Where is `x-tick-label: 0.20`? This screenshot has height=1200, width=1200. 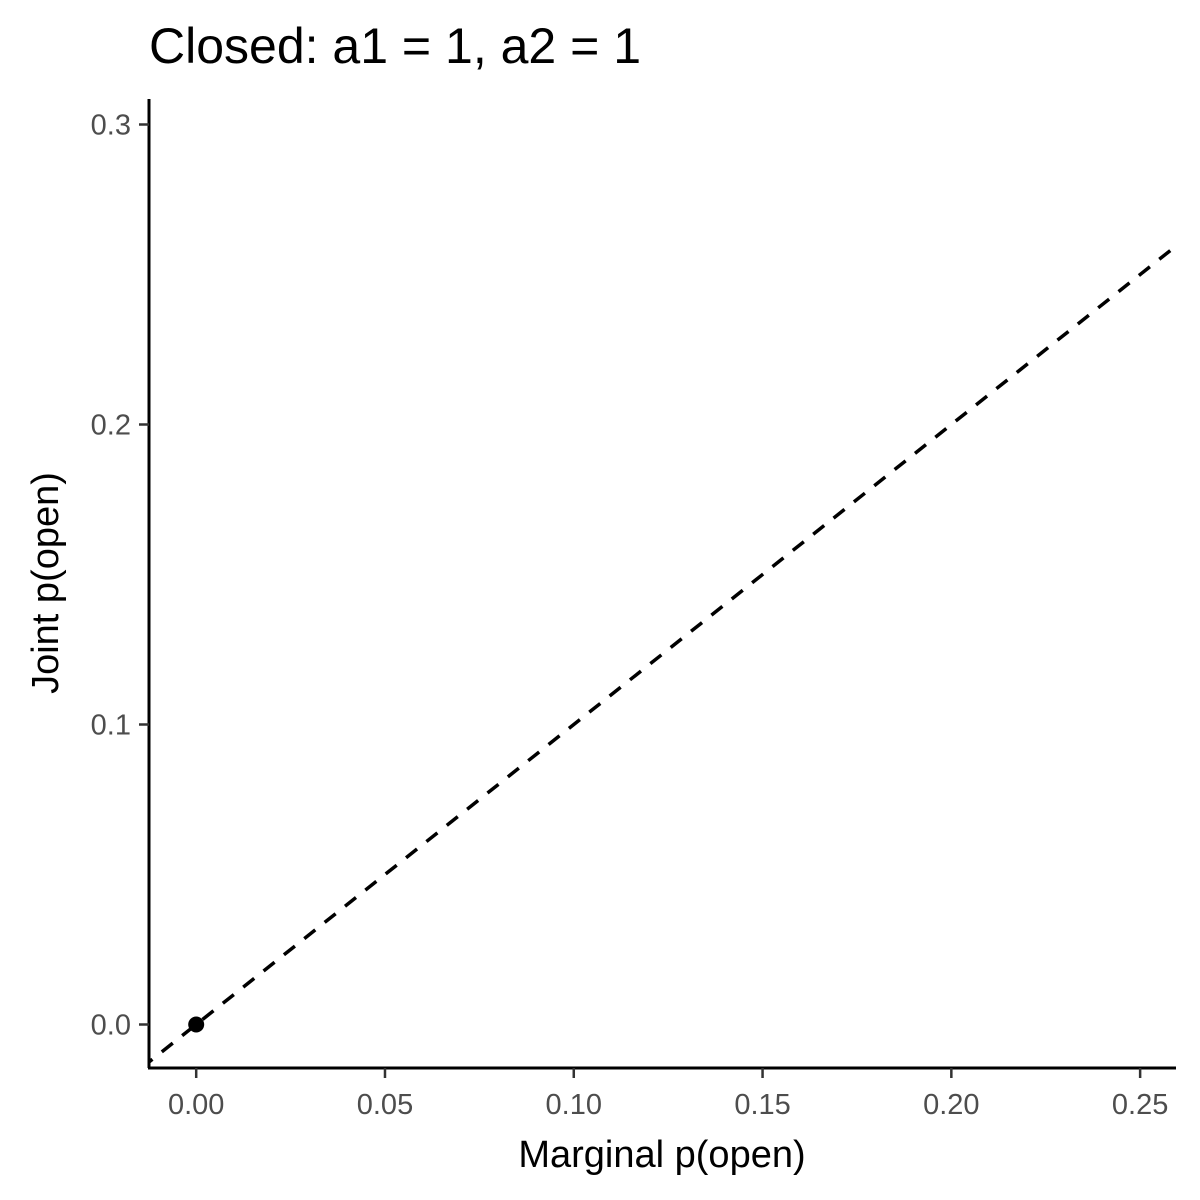 x-tick-label: 0.20 is located at coordinates (951, 1105).